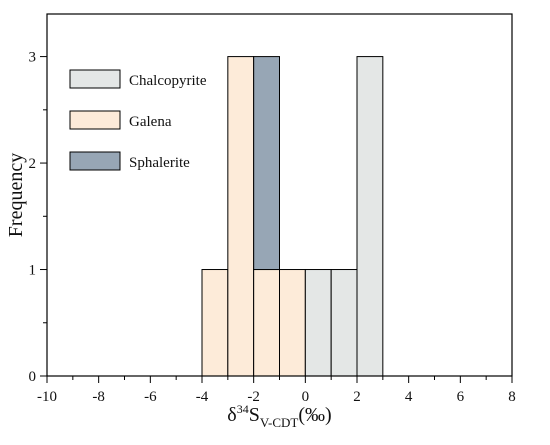 The image size is (550, 445). Describe the element at coordinates (33, 377) in the screenshot. I see `y-tick-label: 0` at that location.